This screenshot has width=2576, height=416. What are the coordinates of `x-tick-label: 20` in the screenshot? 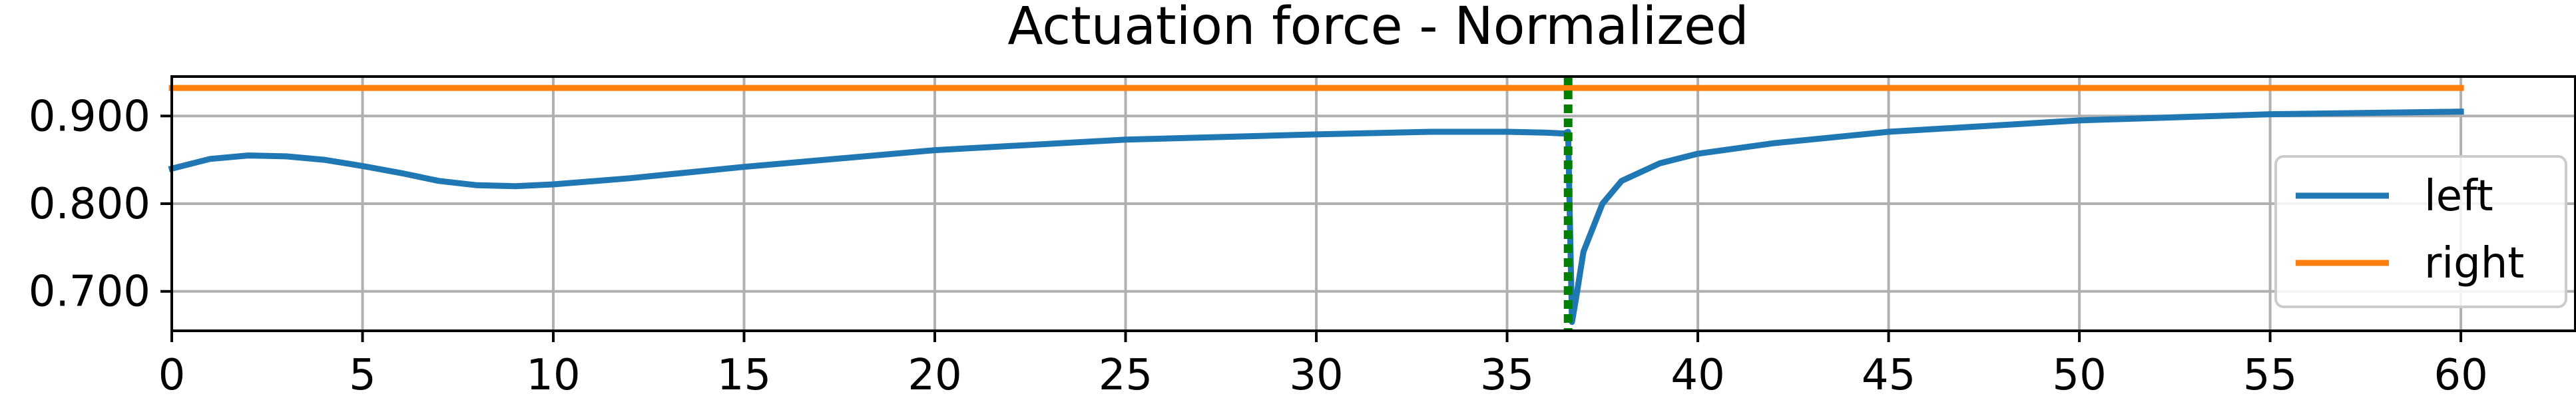 It's located at (934, 375).